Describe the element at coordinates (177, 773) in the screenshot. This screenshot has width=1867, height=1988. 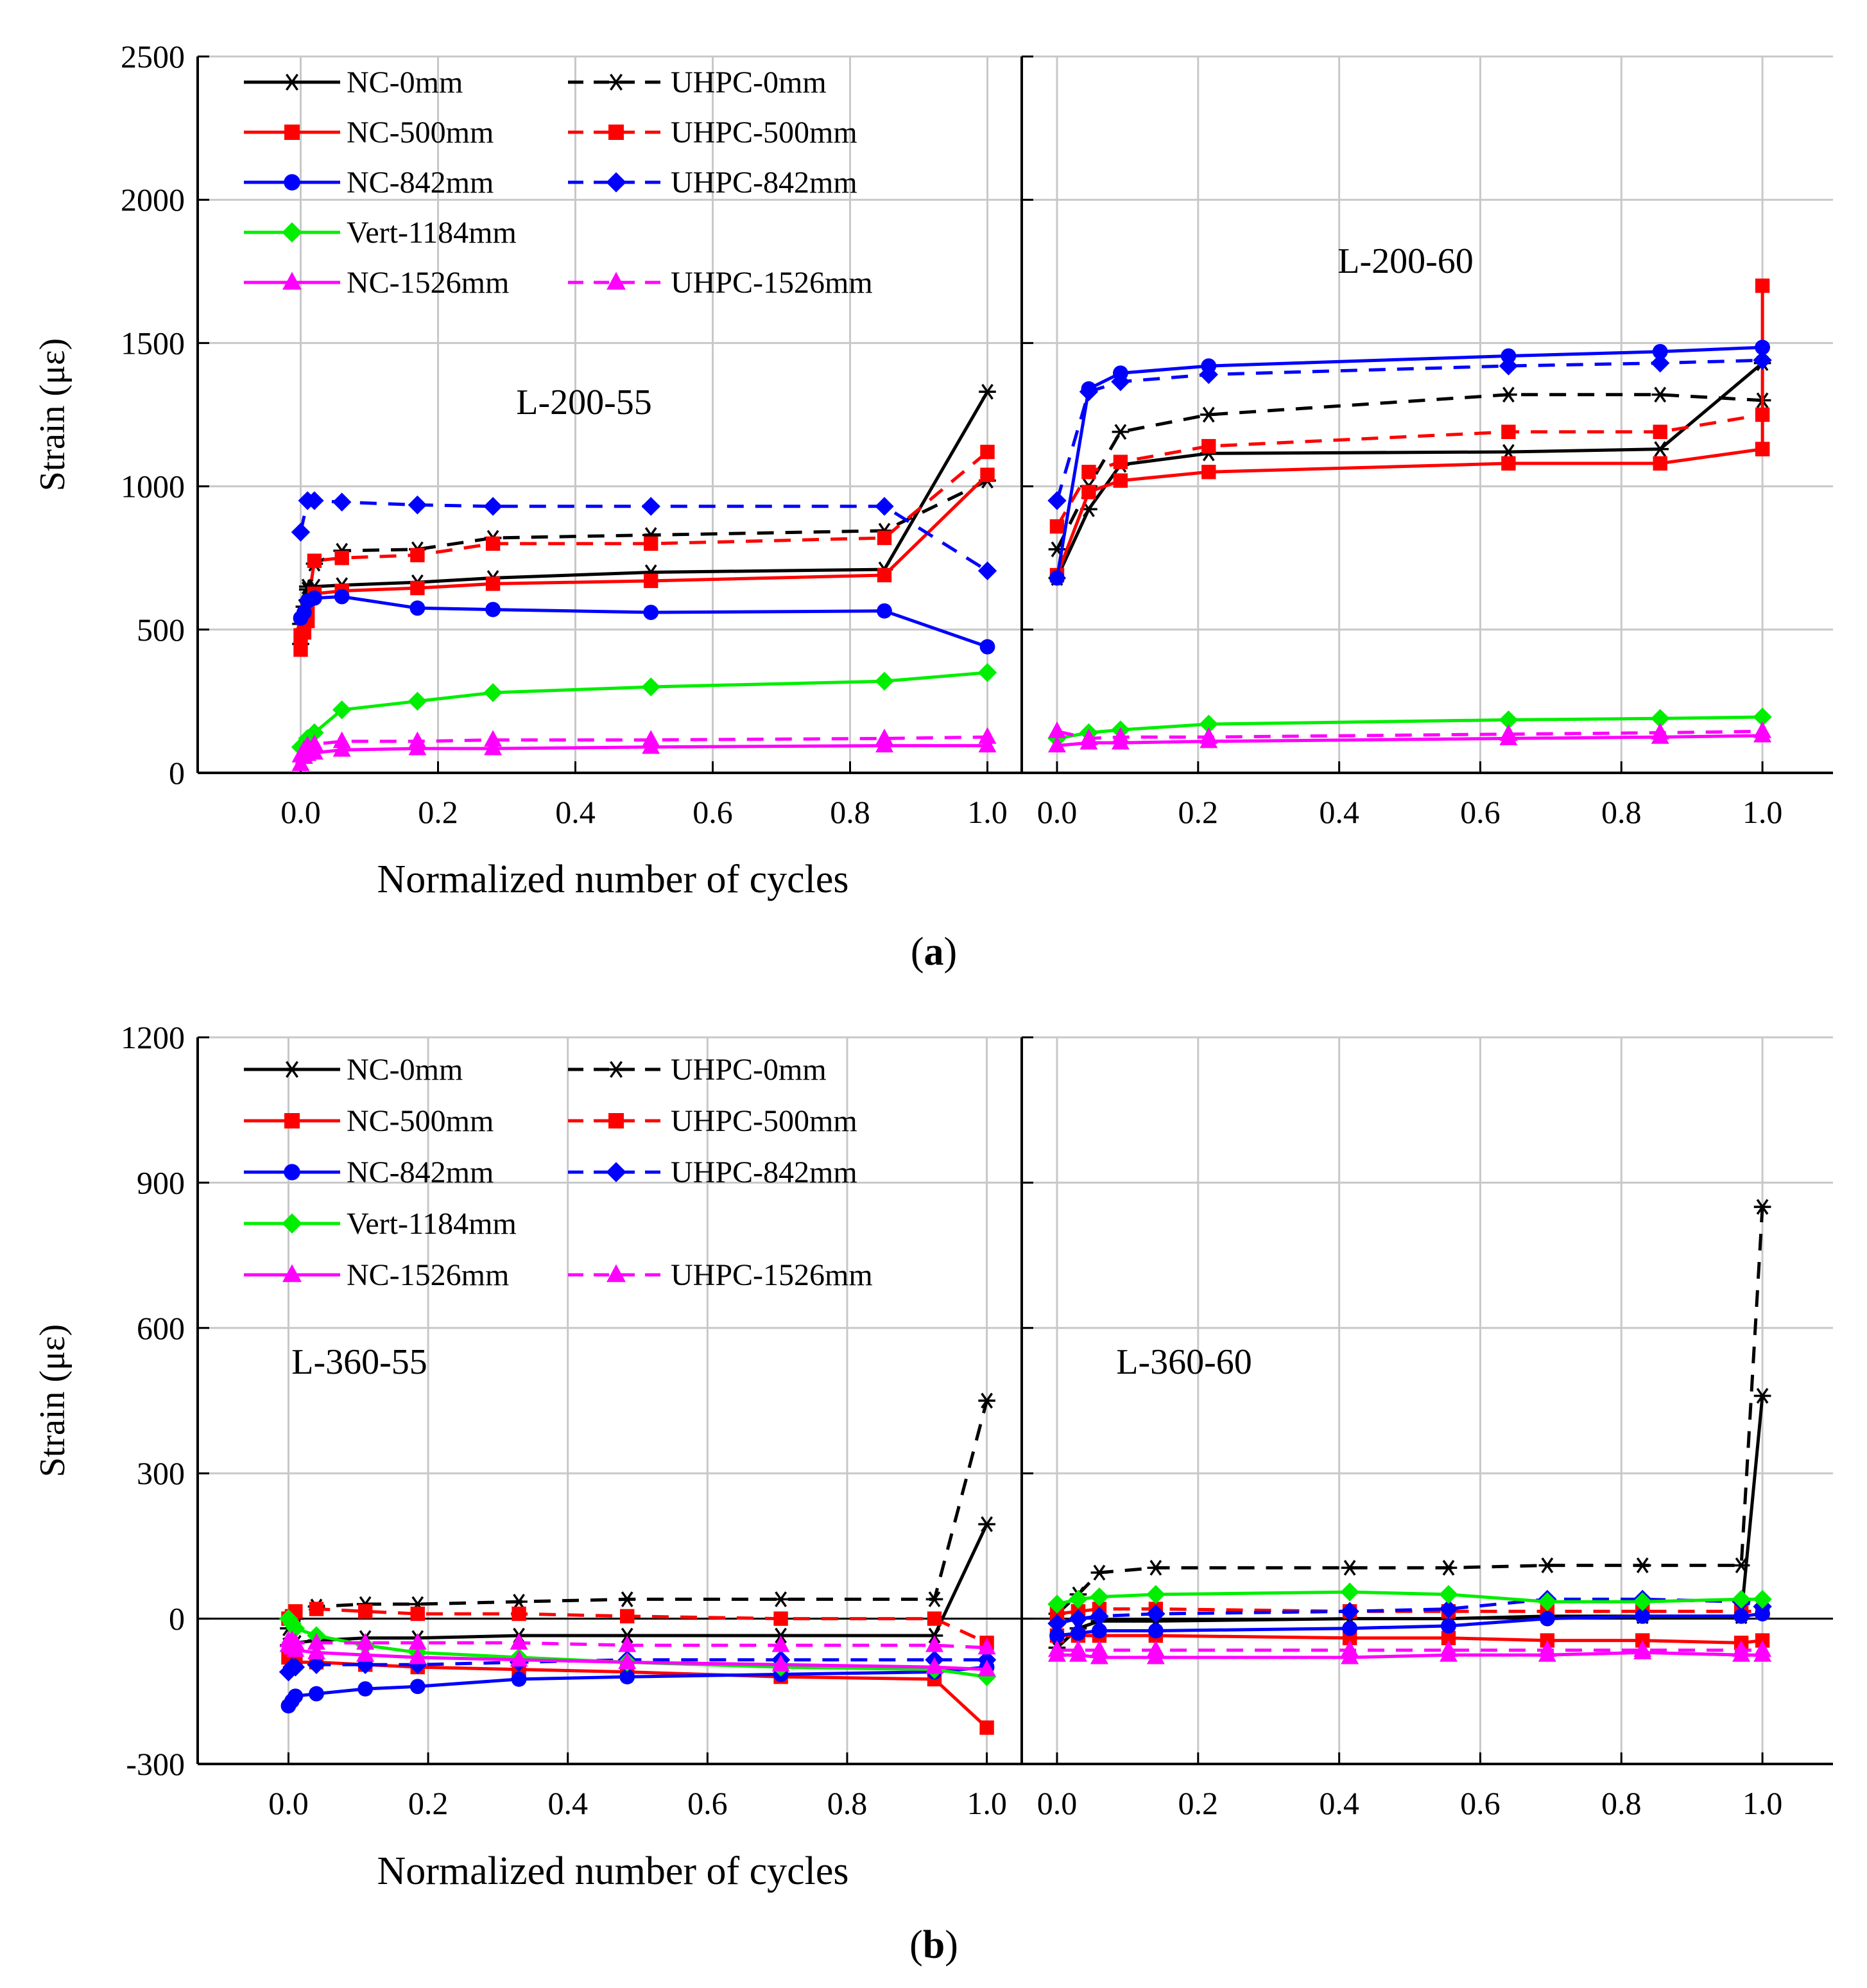
I see `y-tick-label: 0` at that location.